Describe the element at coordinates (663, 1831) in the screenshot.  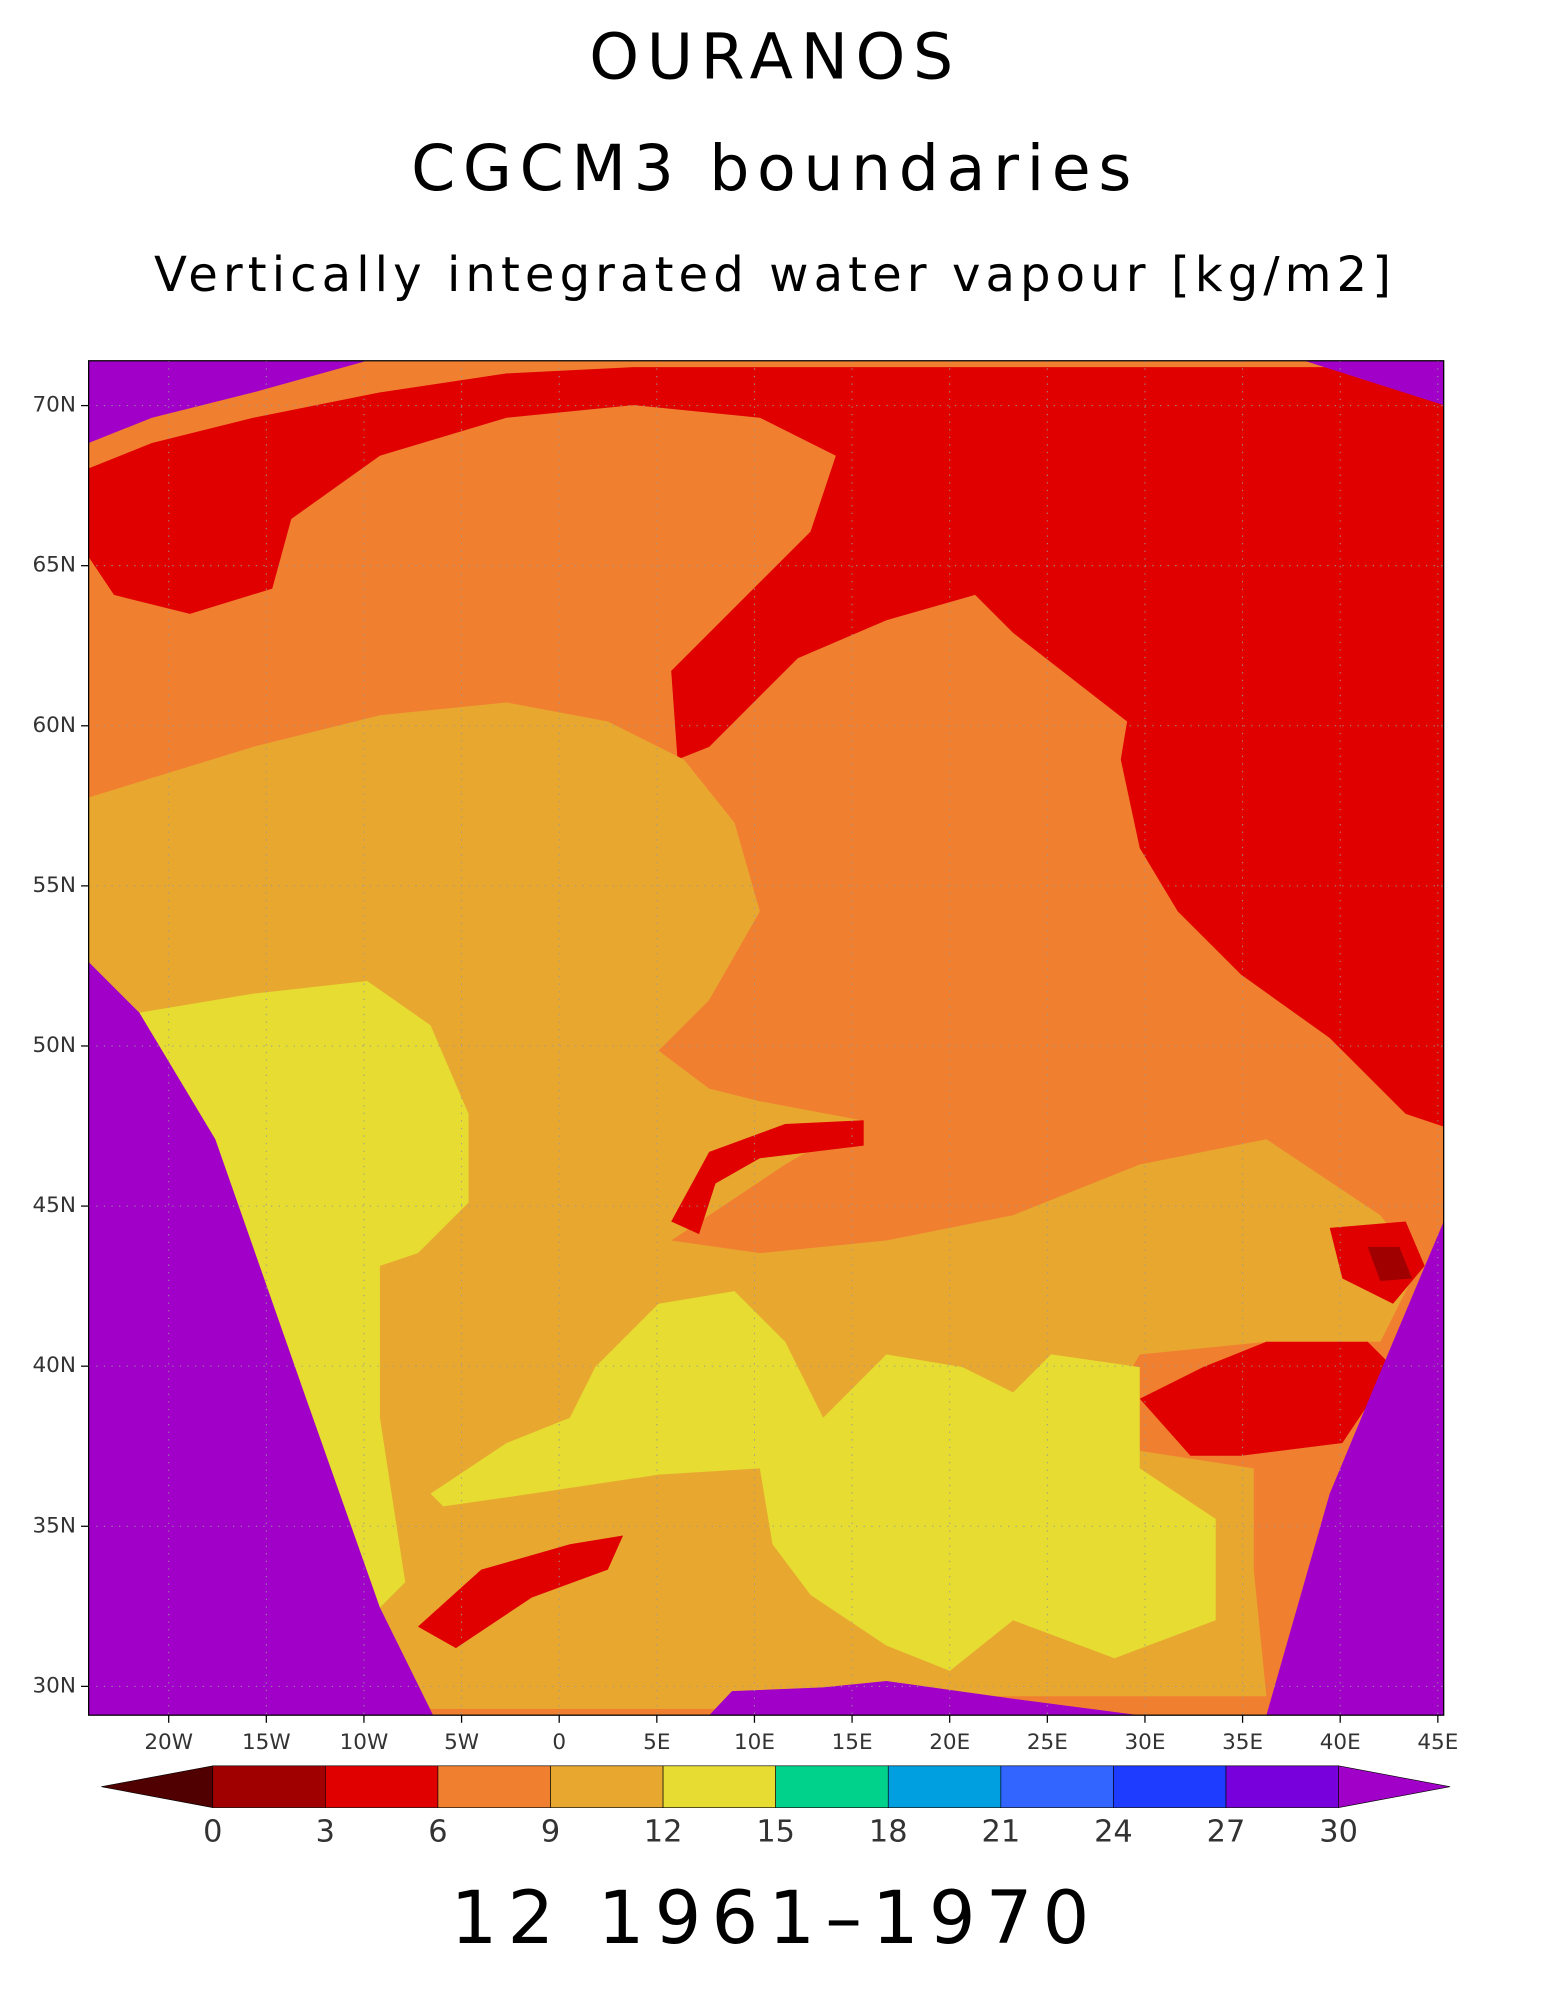
I see `colorbar-label: 12` at that location.